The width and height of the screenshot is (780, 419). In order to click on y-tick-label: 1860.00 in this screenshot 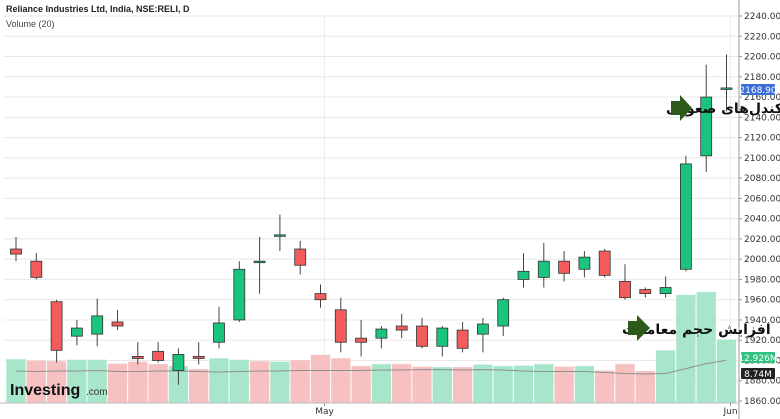, I will do `click(762, 402)`.